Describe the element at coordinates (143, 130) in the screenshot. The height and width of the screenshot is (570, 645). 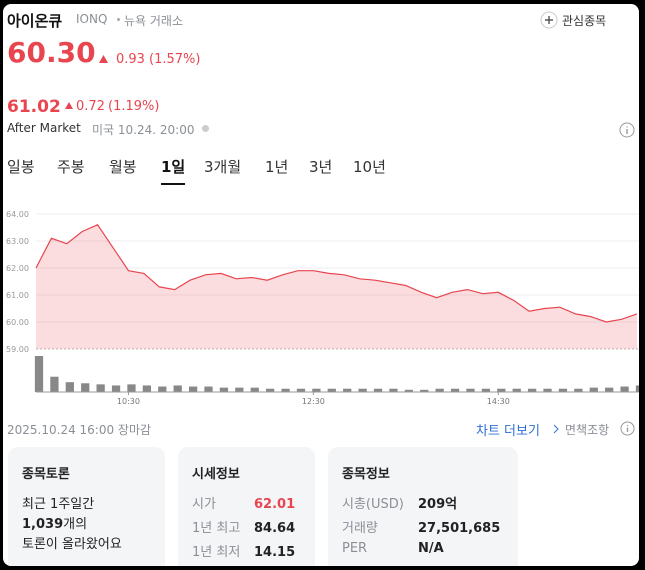
I see `after-time: 미국 10.24. 20:00` at that location.